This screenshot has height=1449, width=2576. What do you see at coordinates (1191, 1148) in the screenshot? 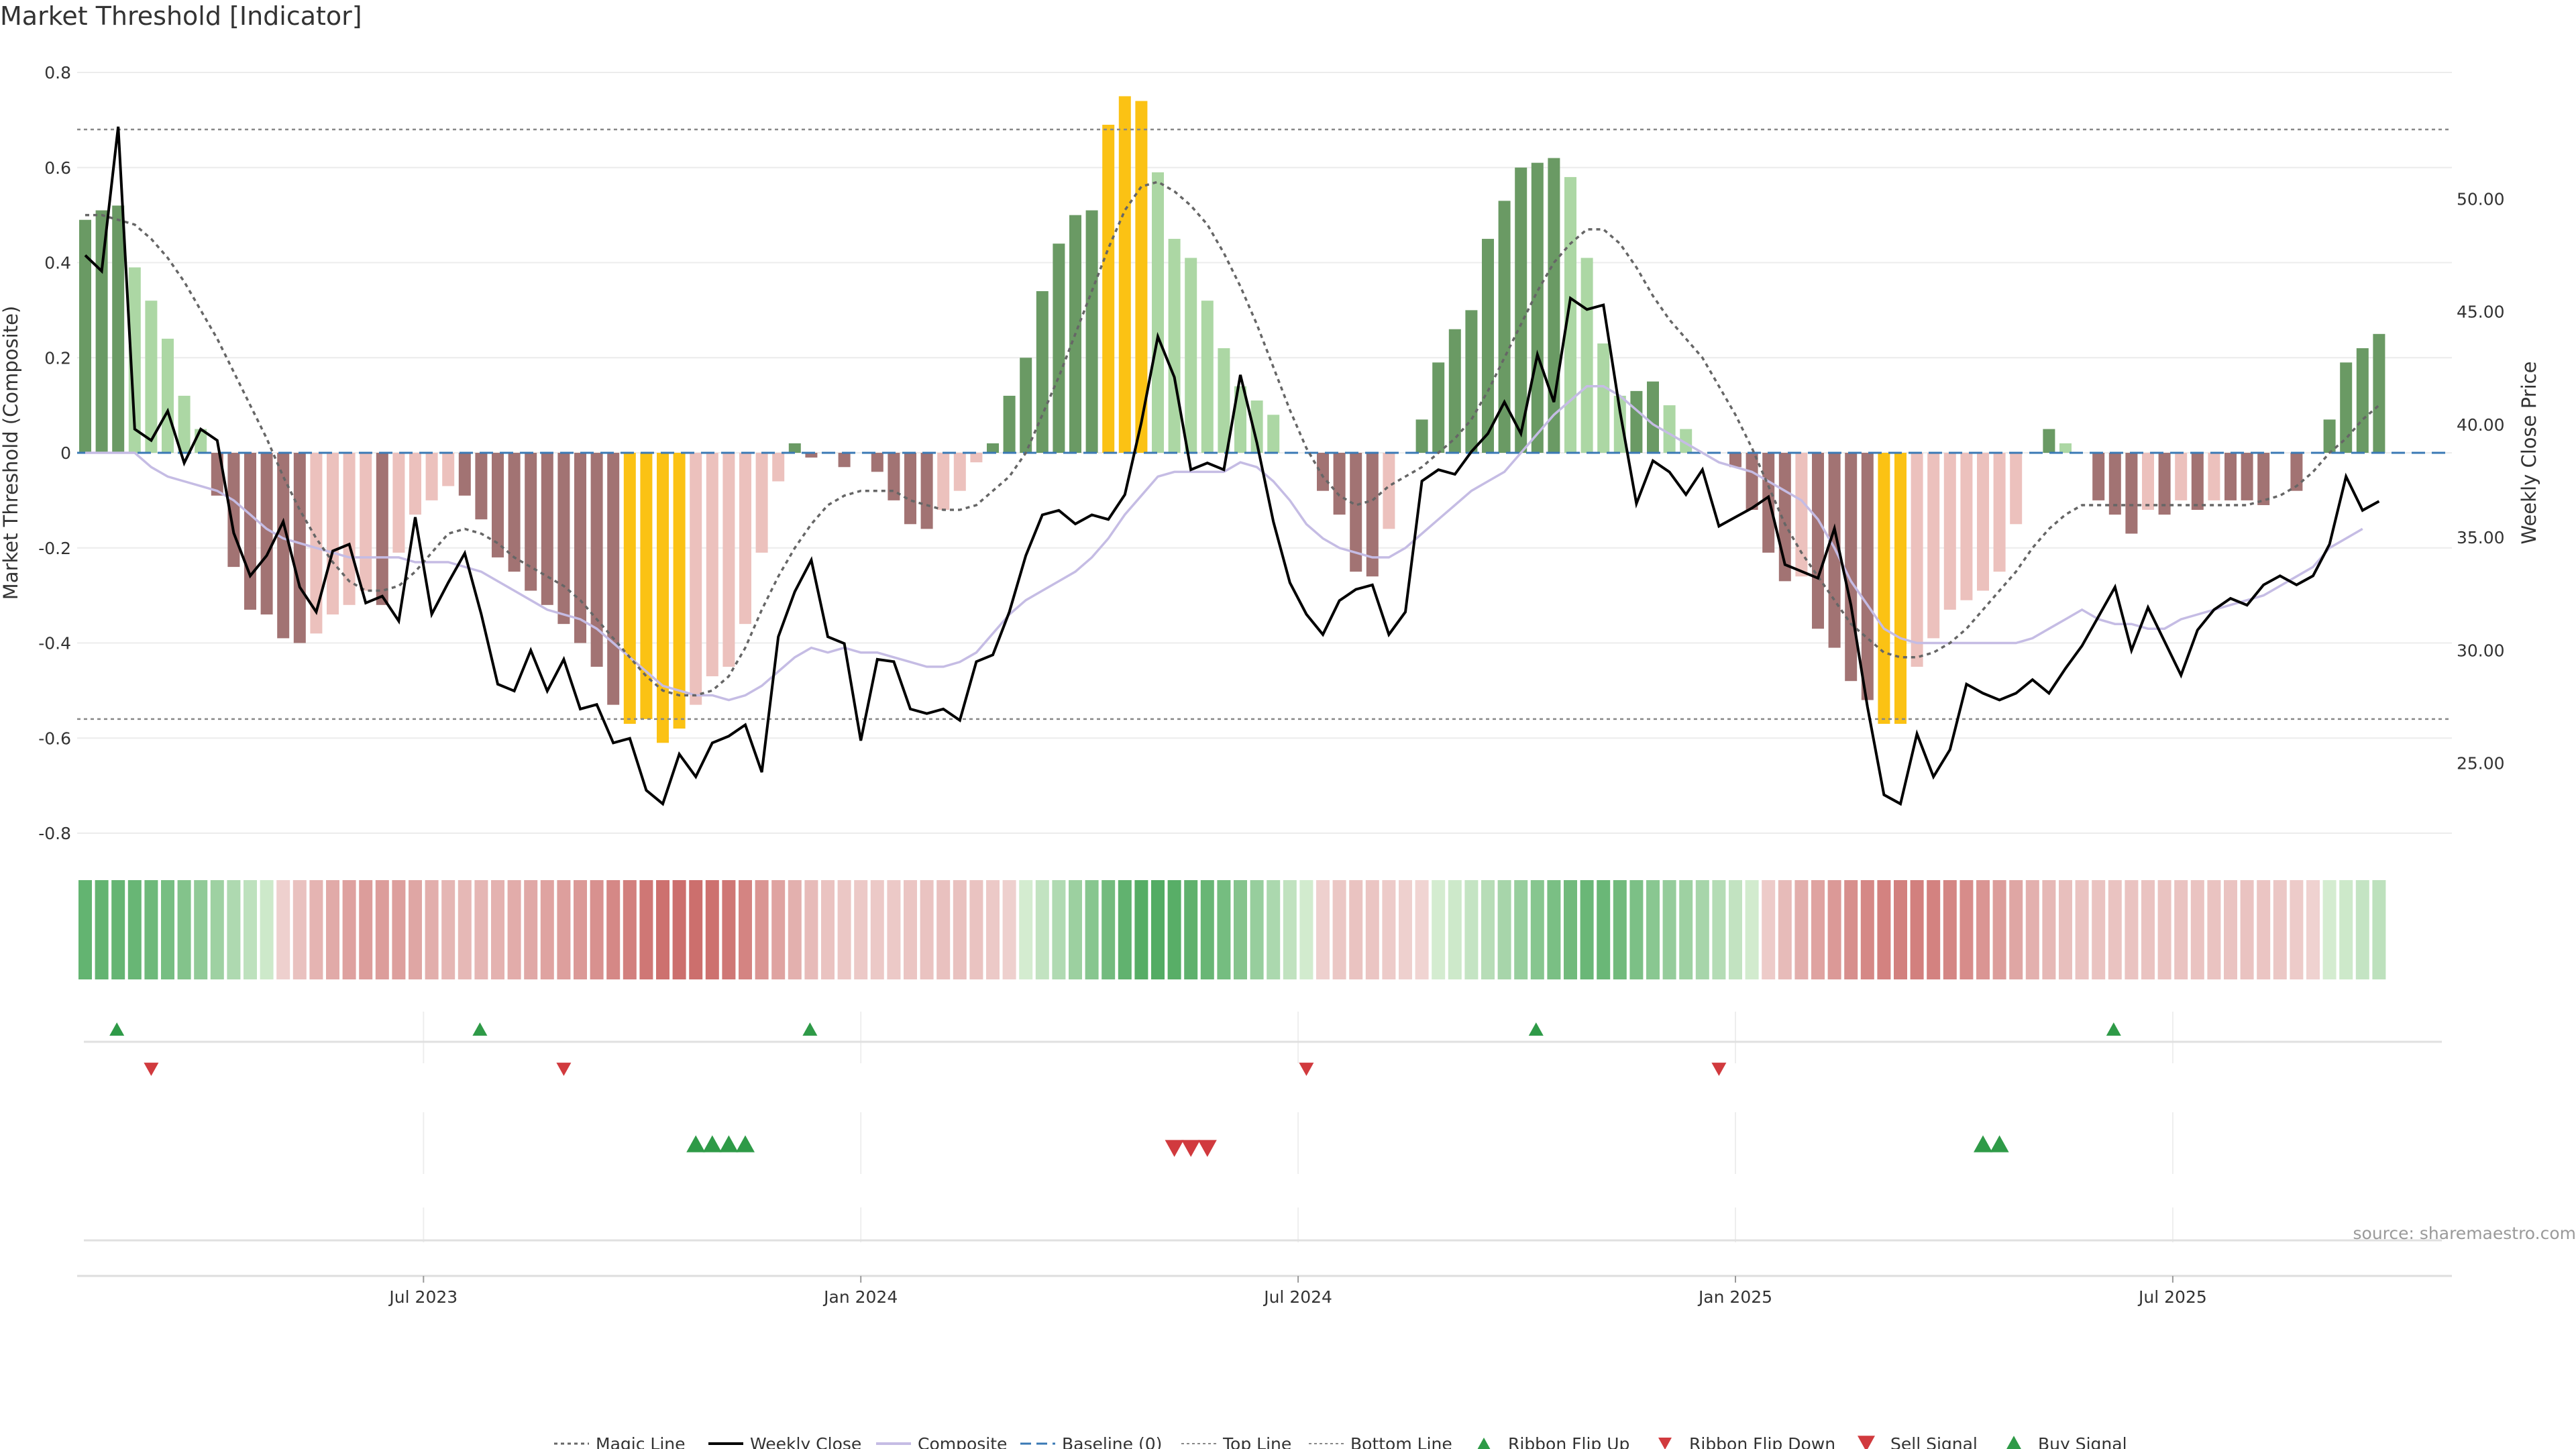
I see `sell-signal-marker` at bounding box center [1191, 1148].